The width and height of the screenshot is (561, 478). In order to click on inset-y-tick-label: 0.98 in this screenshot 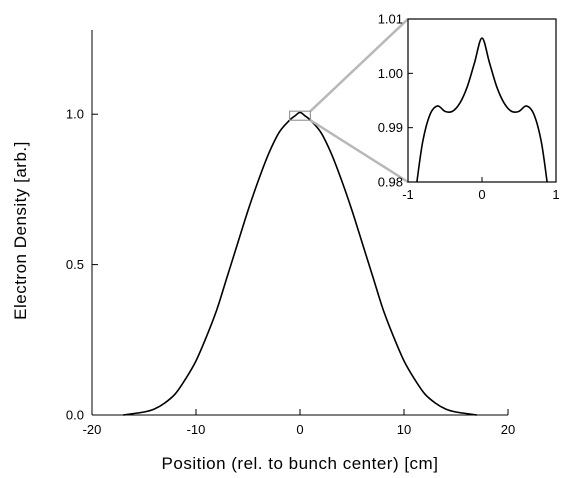, I will do `click(390, 182)`.